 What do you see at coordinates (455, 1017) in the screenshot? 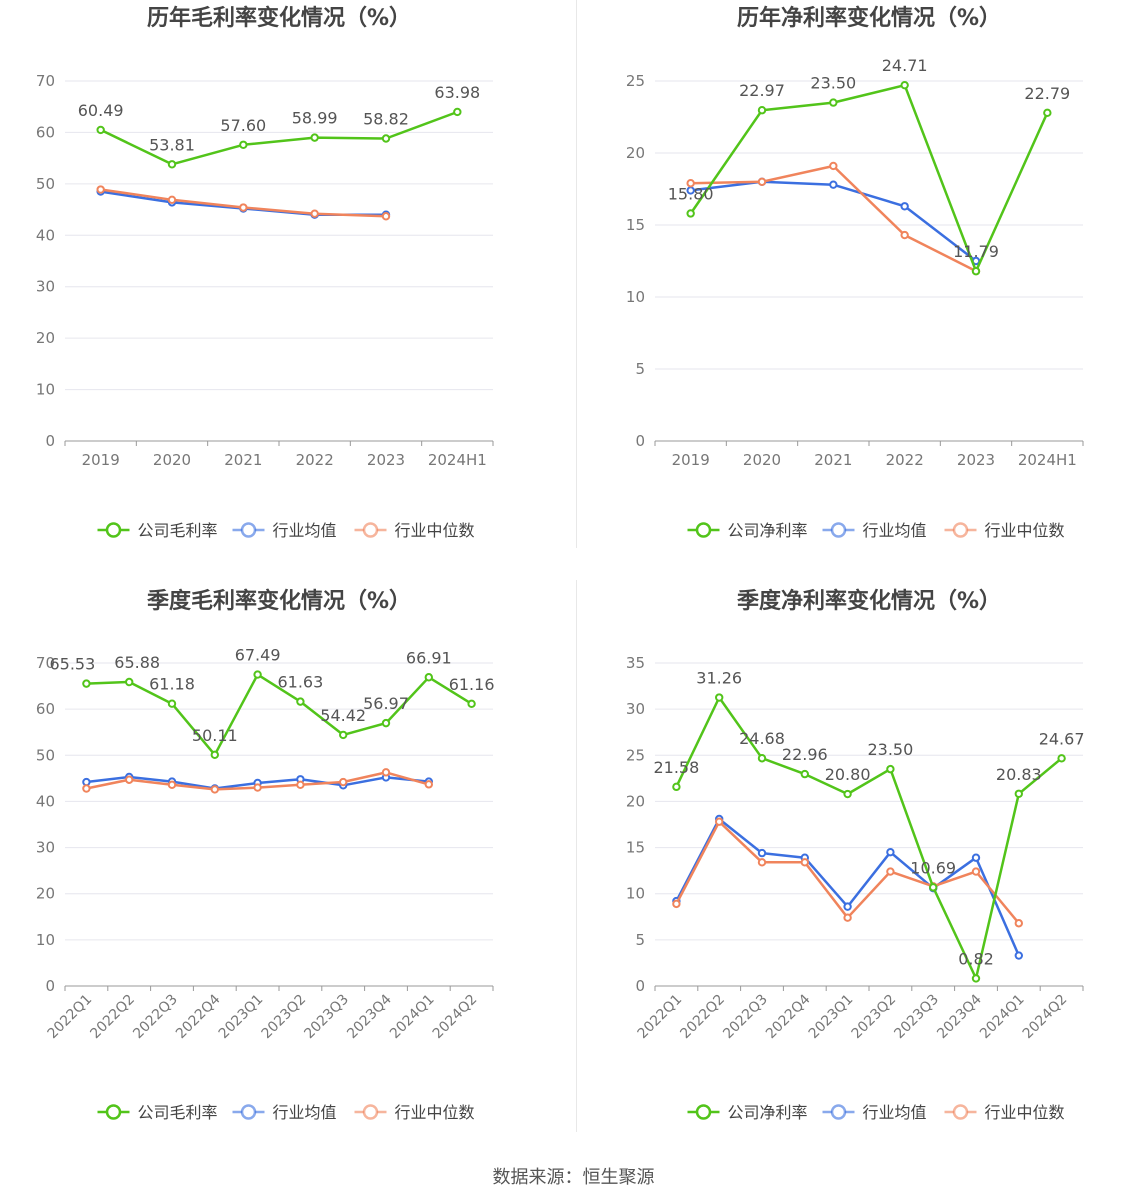
I see `x-tick-label: 2024Q2` at bounding box center [455, 1017].